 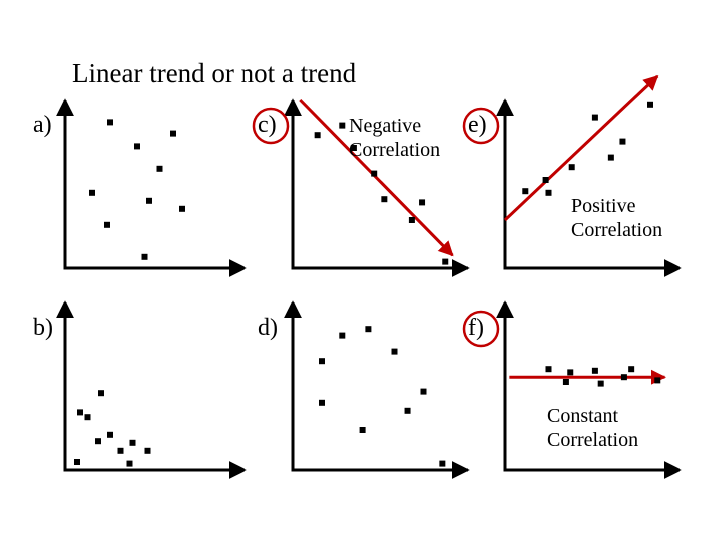 I want to click on panel-2: b), so click(x=140, y=389).